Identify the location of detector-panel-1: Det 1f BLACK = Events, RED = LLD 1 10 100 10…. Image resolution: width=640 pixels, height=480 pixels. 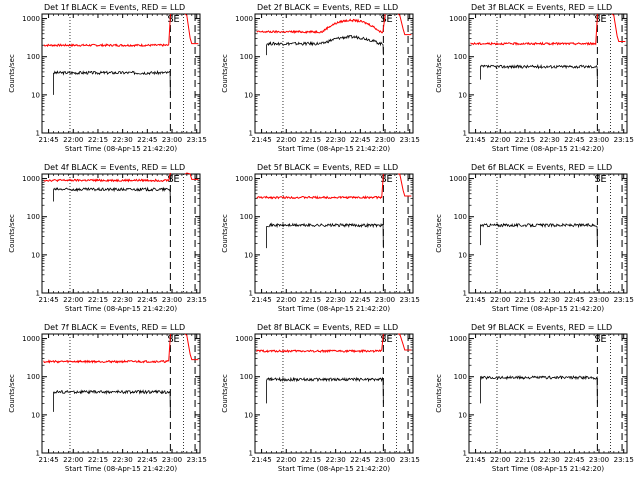
(107, 78).